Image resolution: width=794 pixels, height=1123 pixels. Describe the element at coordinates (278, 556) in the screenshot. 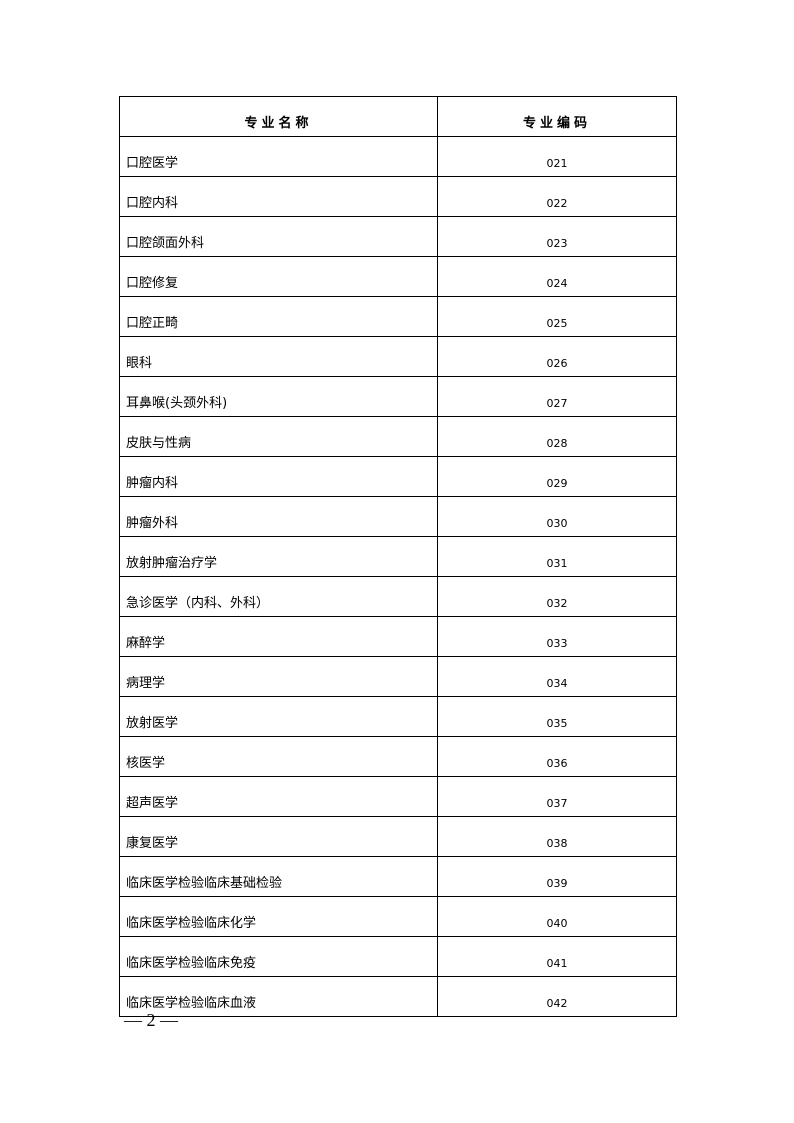

I see `specialty-name: 放射肿瘤治疗学` at that location.